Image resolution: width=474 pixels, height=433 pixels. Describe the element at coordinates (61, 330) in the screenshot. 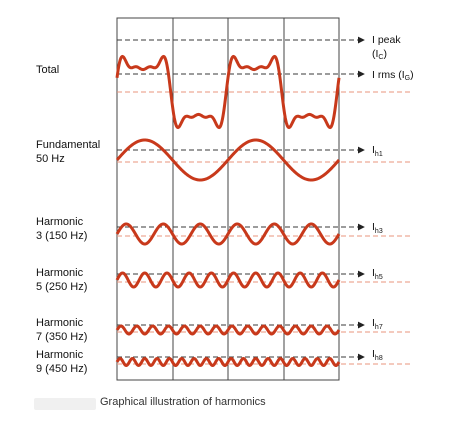

I see `row-label-h7: Harmonic 7 (350 Hz)` at that location.